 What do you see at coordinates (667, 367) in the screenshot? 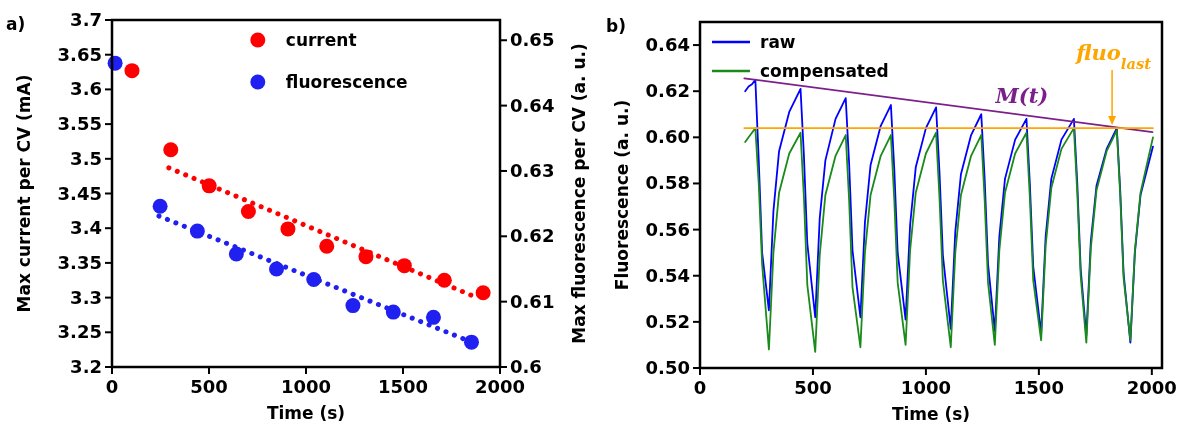
I see `y-tick-label: 0.50` at bounding box center [667, 367].